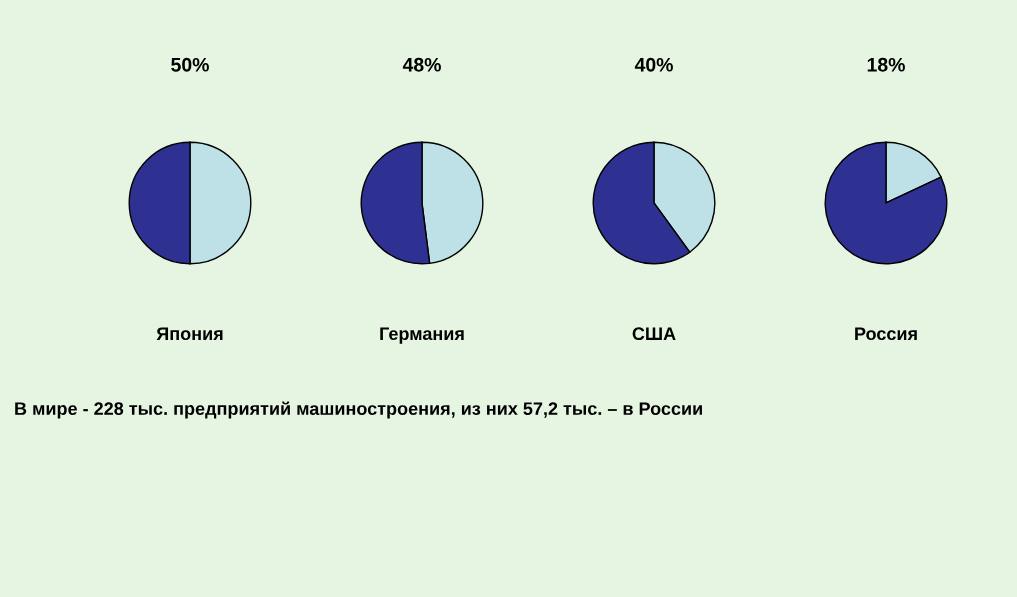 The height and width of the screenshot is (597, 1017). What do you see at coordinates (421, 64) in the screenshot?
I see `chart-title: 48%` at bounding box center [421, 64].